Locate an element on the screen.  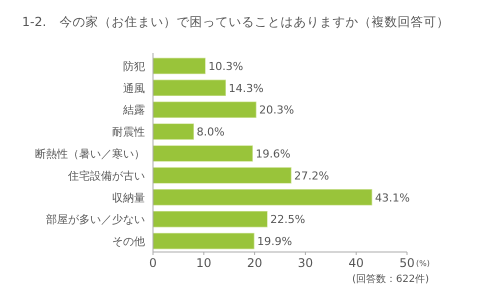
data-label: 22.5% is located at coordinates (288, 219).